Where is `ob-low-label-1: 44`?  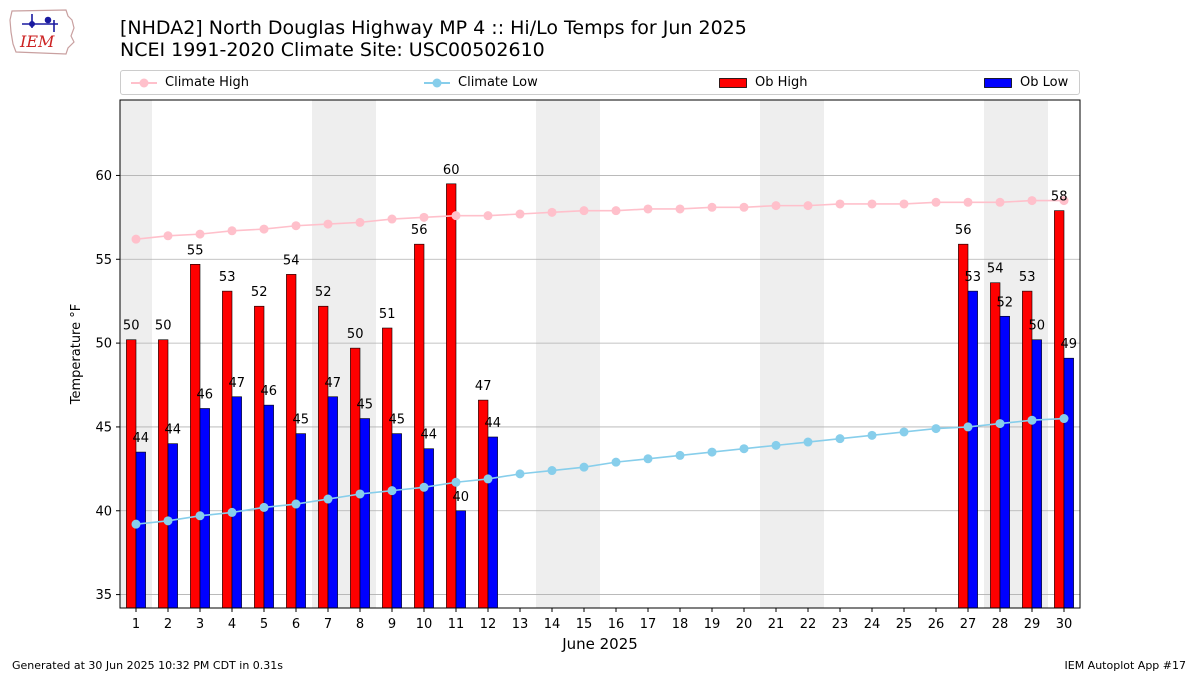 ob-low-label-1: 44 is located at coordinates (141, 438).